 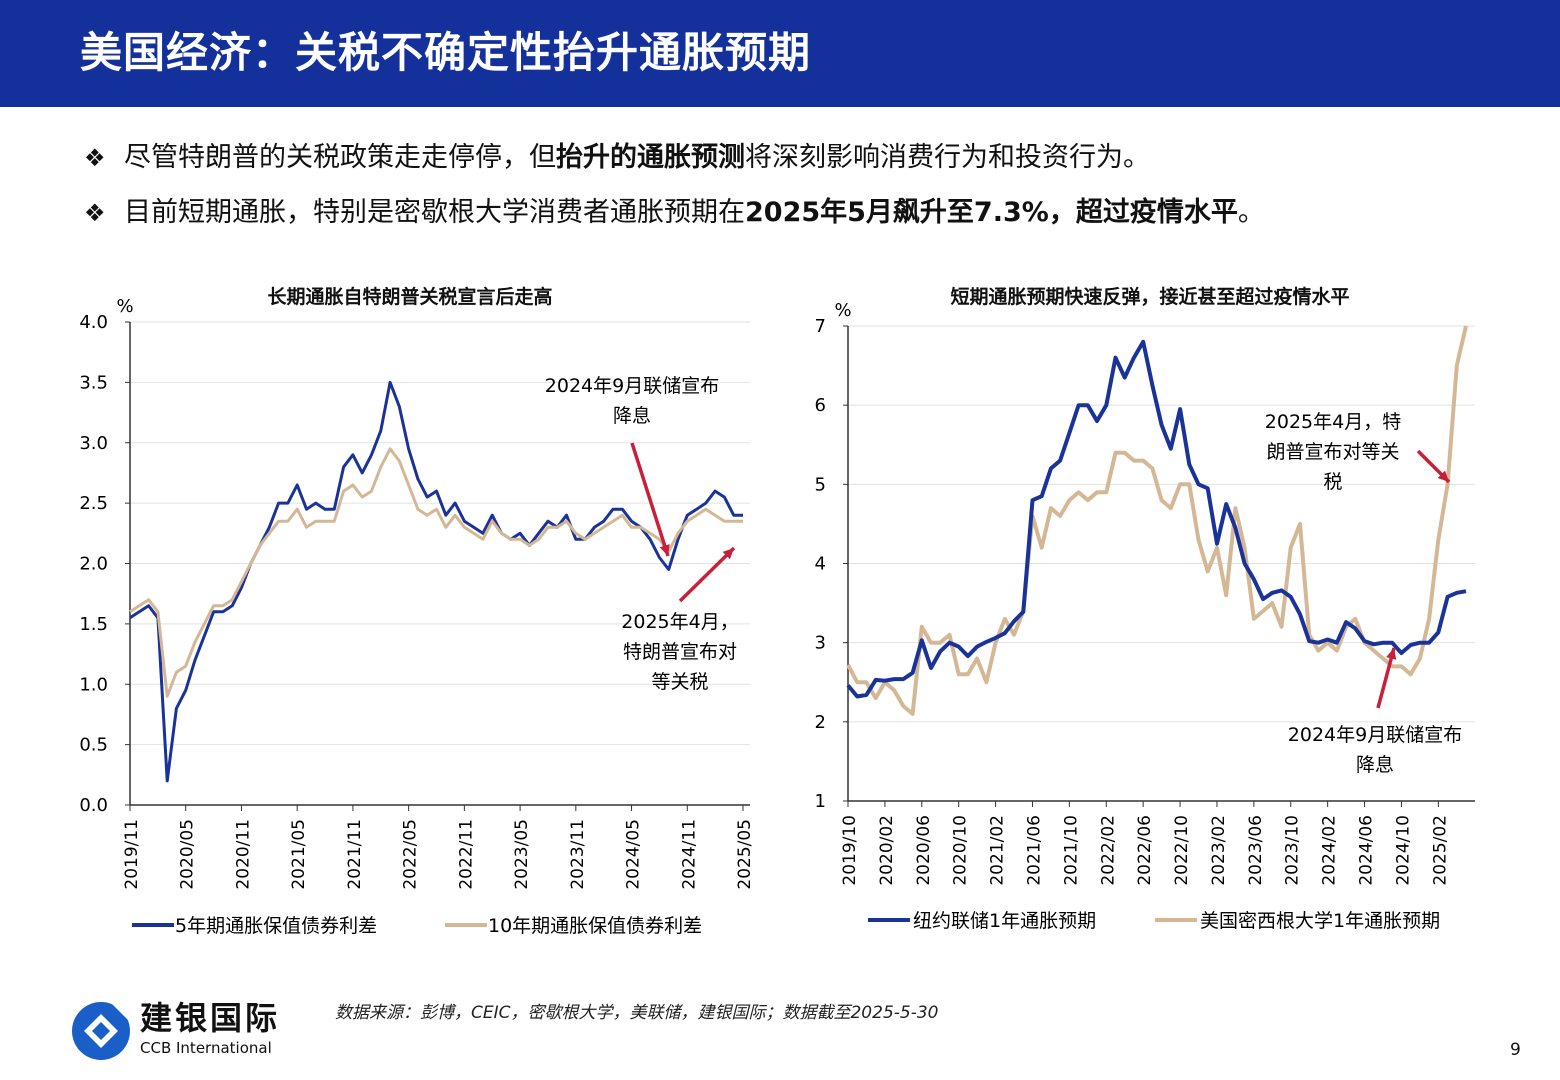 What do you see at coordinates (93, 322) in the screenshot?
I see `y-tick-label: 4.0` at bounding box center [93, 322].